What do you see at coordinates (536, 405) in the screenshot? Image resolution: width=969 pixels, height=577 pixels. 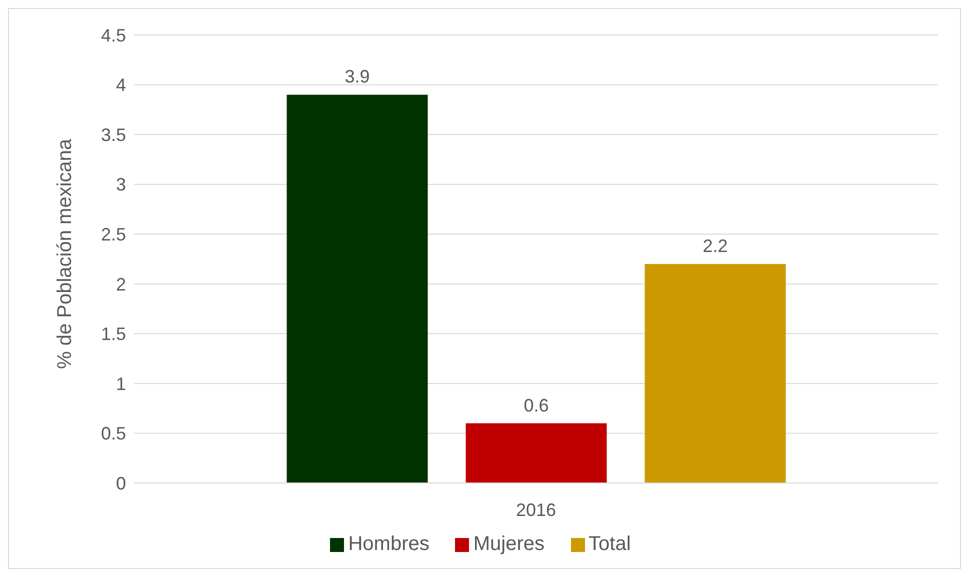 I see `data-label: 0.6` at bounding box center [536, 405].